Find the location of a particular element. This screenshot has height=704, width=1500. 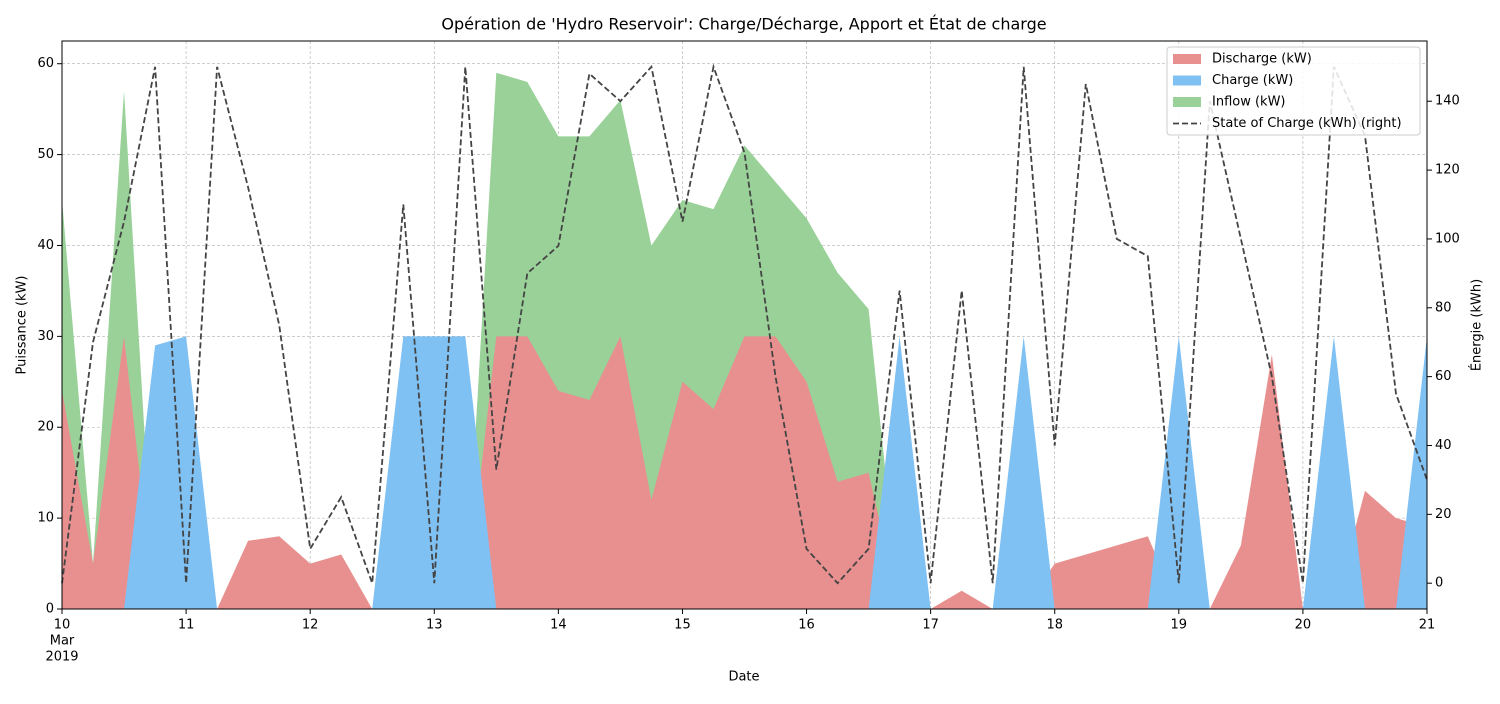

x-tick-year: 2019 is located at coordinates (61, 657).